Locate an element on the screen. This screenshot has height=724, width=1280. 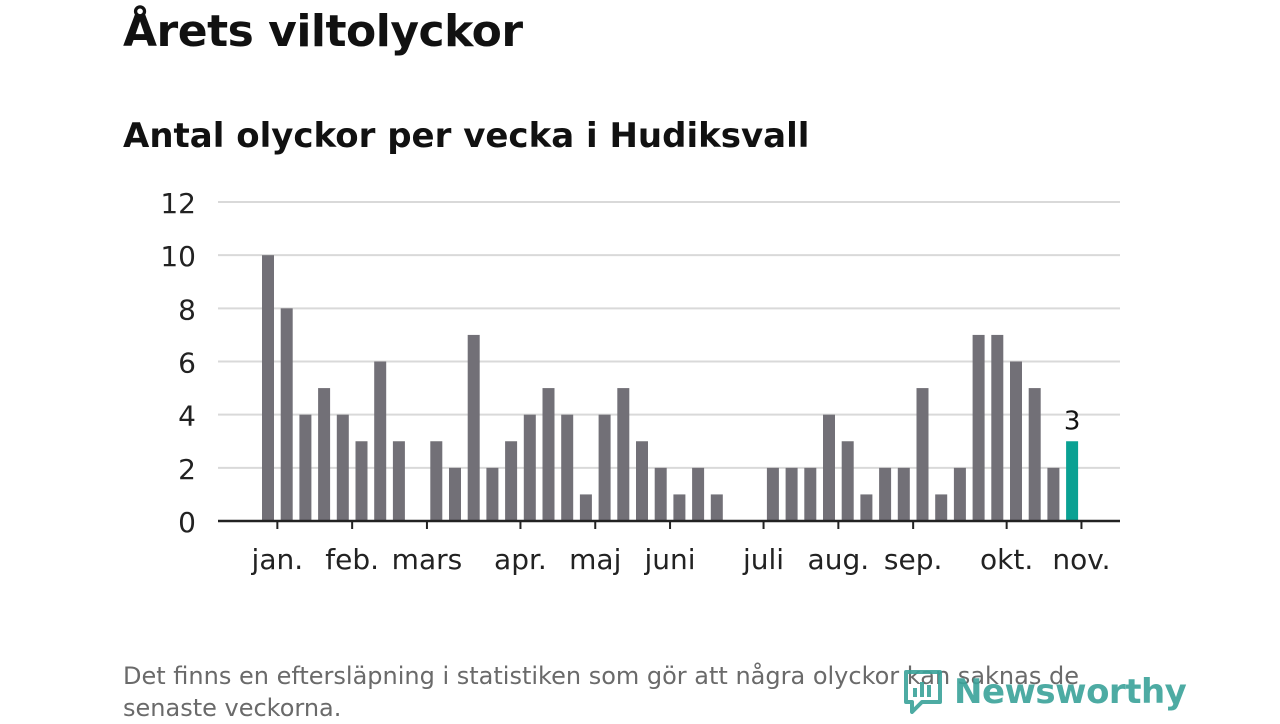
data-label-highlight: 3 is located at coordinates (1072, 421).